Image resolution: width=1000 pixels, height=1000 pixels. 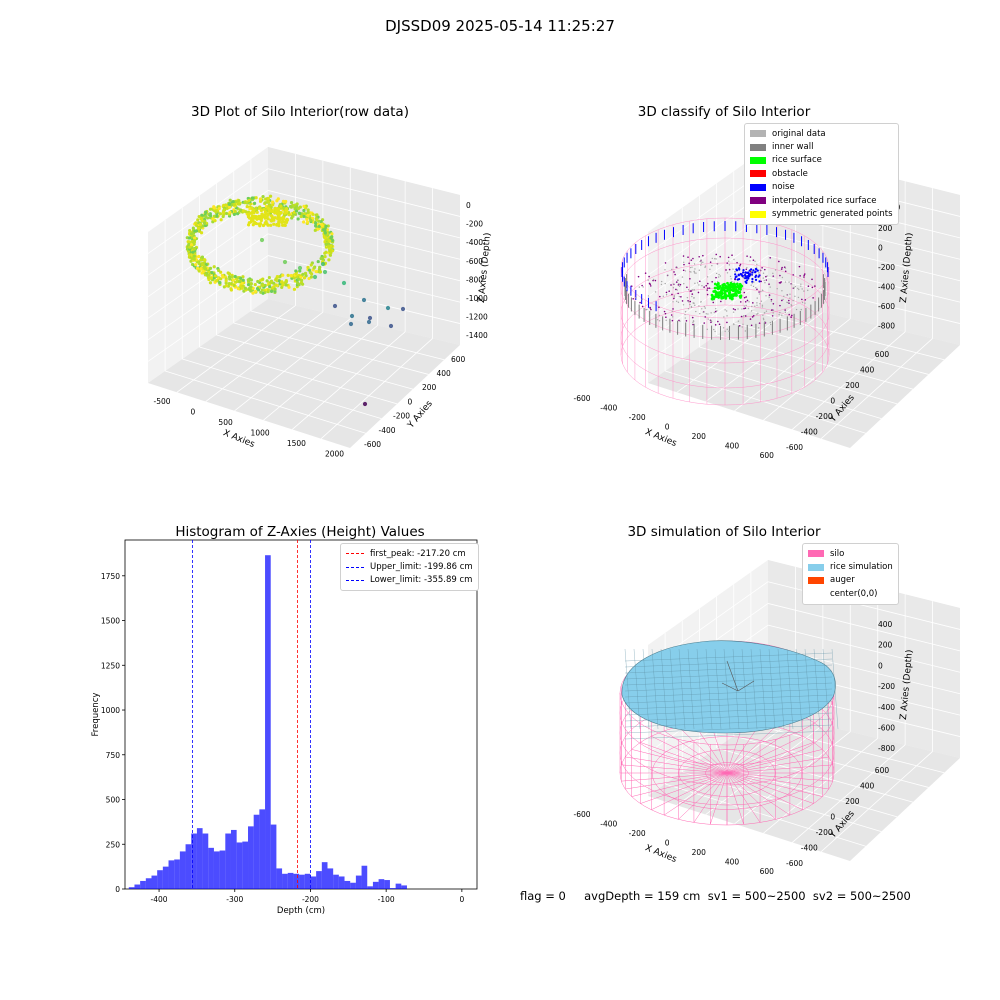 What do you see at coordinates (861, 567) in the screenshot?
I see `legend-label: rice simulation` at bounding box center [861, 567].